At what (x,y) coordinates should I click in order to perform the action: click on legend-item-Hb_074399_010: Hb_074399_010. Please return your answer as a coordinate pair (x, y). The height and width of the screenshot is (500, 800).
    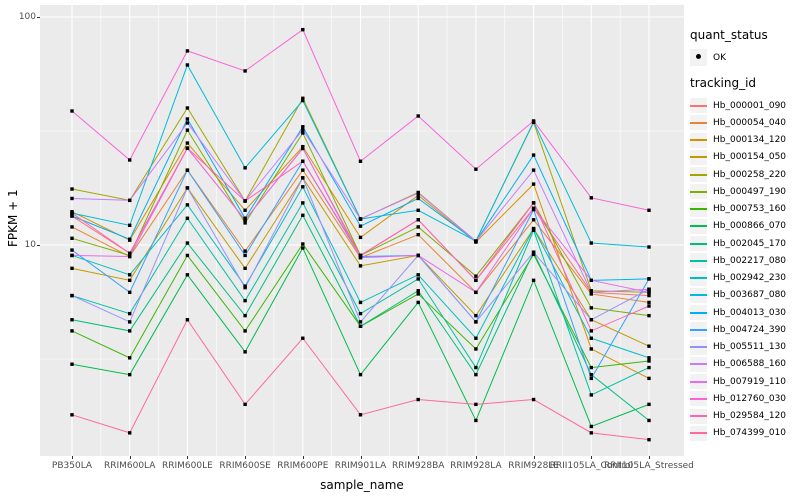
    Looking at the image, I should click on (745, 433).